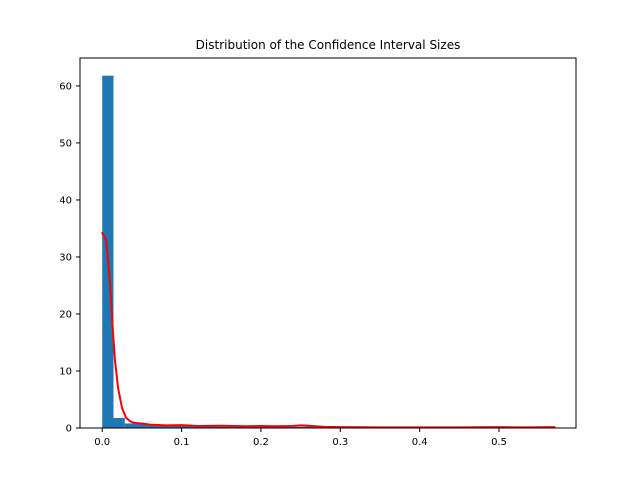 The width and height of the screenshot is (640, 480). I want to click on y-tick-label: 40, so click(65, 200).